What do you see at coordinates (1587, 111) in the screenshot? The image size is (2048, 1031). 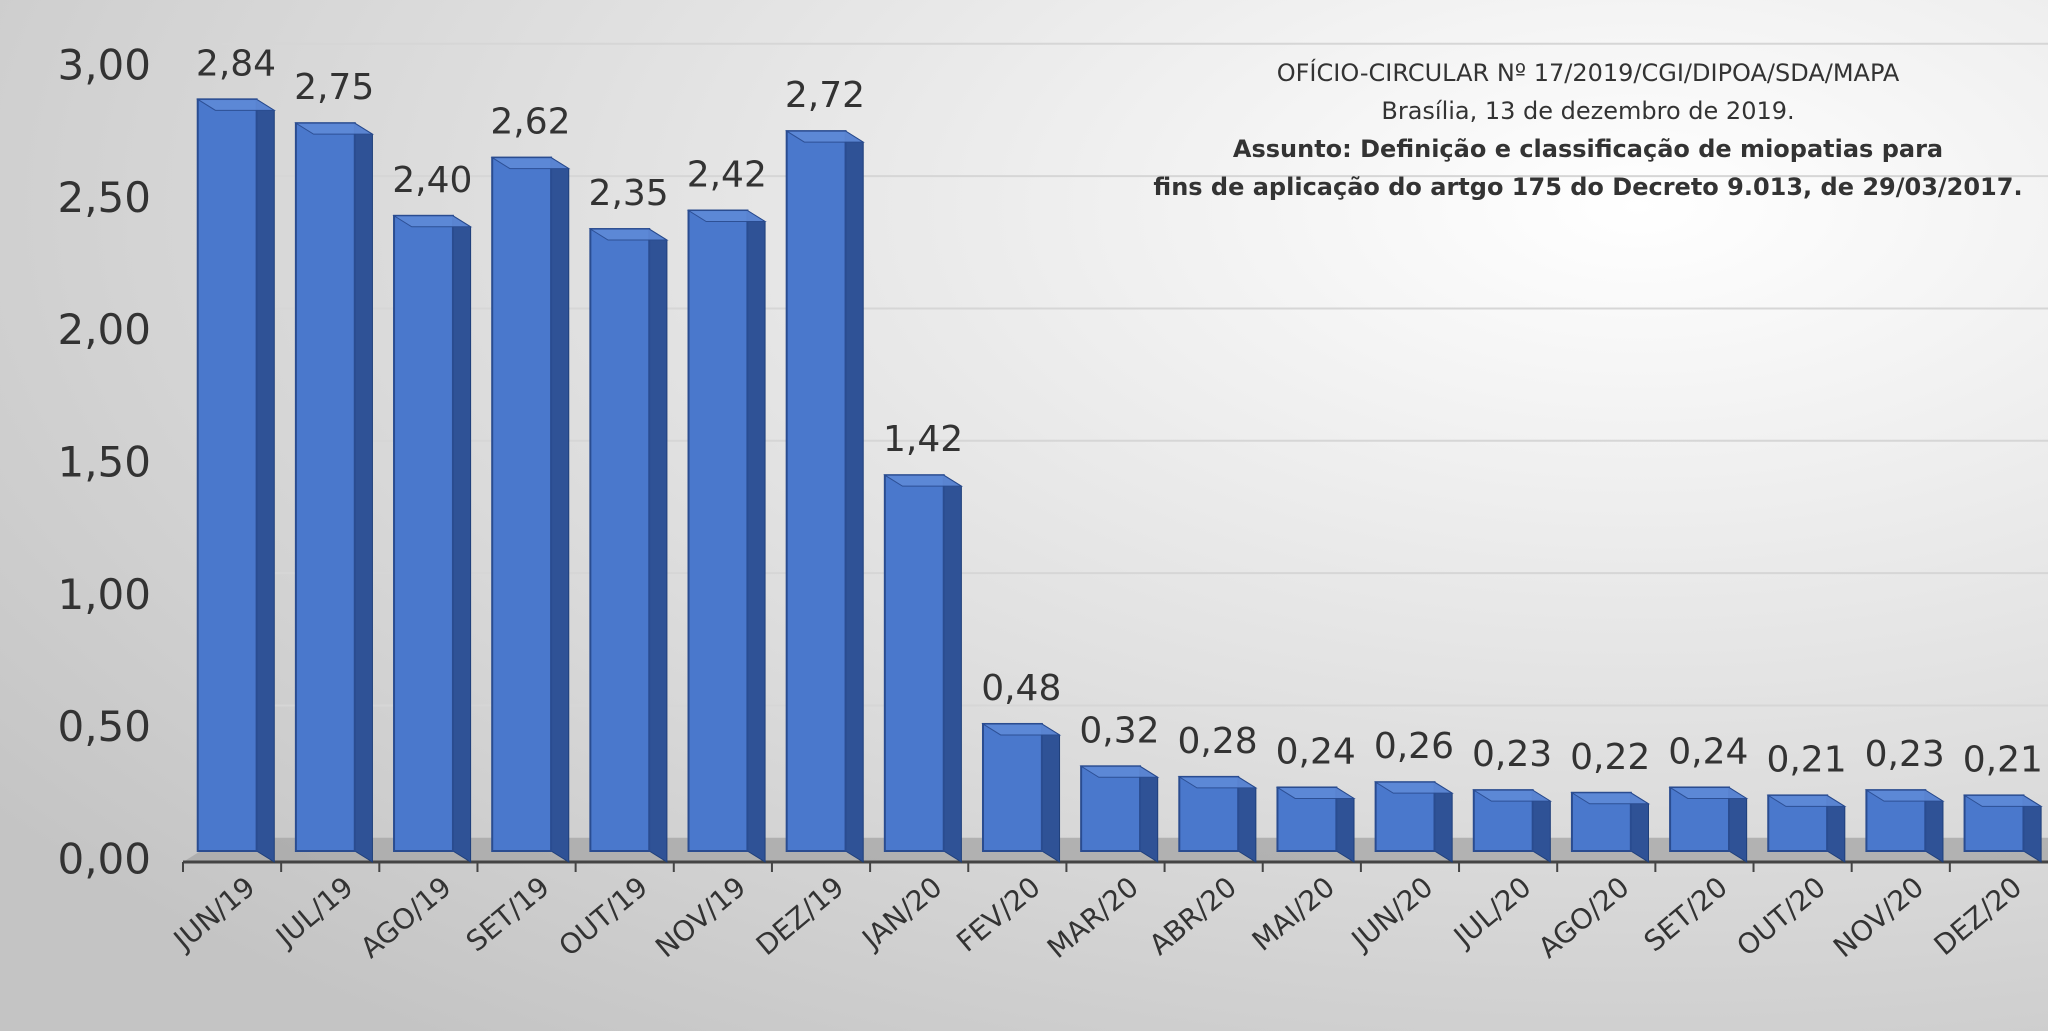 I see `annotation-line: Brasília, 13 de dezembro de 2019.` at bounding box center [1587, 111].